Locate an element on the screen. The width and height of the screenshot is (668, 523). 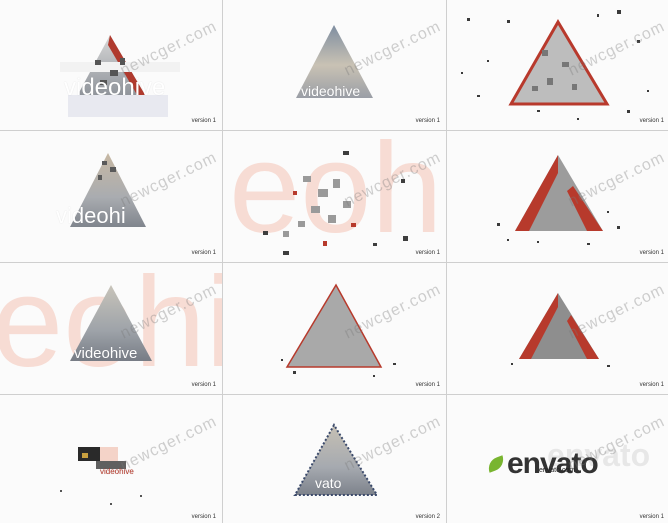
preview-frame-5: eoh newcger.com version 1 is located at coordinates (334, 196).